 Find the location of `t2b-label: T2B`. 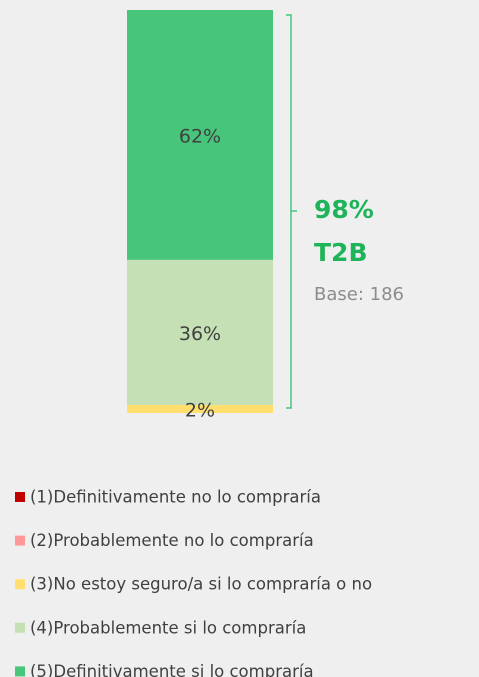

t2b-label: T2B is located at coordinates (341, 252).